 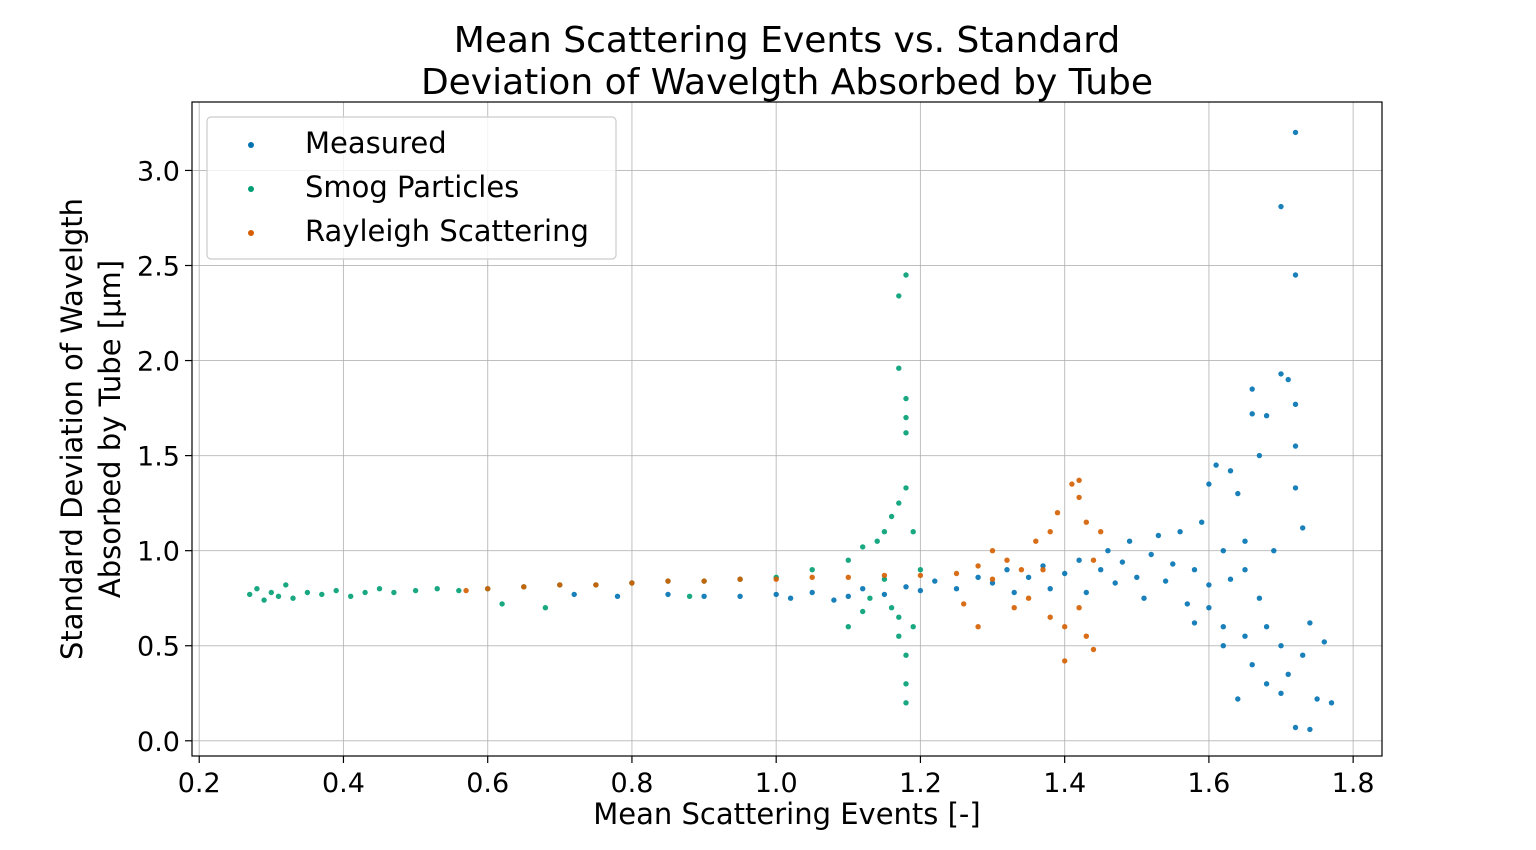 I want to click on legend-box, so click(x=411, y=188).